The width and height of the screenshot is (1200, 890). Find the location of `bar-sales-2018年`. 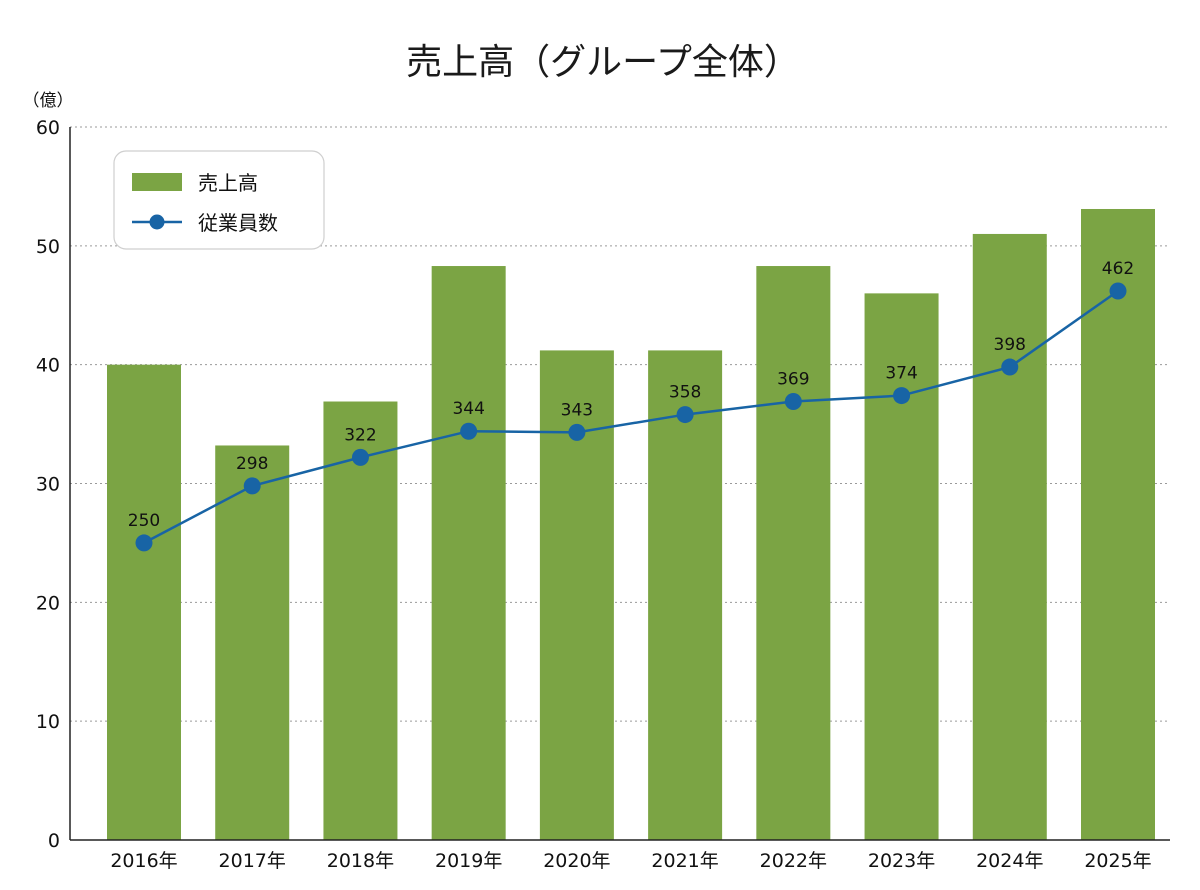

bar-sales-2018年 is located at coordinates (360, 620).